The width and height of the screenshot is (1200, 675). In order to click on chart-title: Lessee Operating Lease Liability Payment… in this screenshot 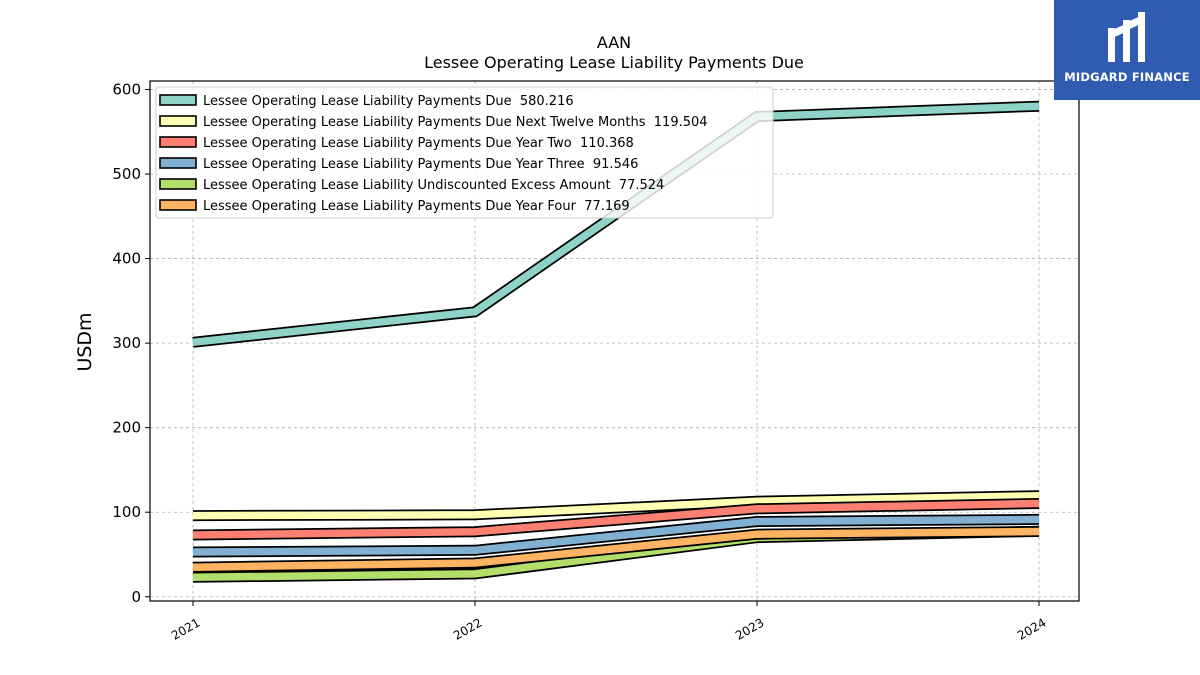, I will do `click(614, 62)`.